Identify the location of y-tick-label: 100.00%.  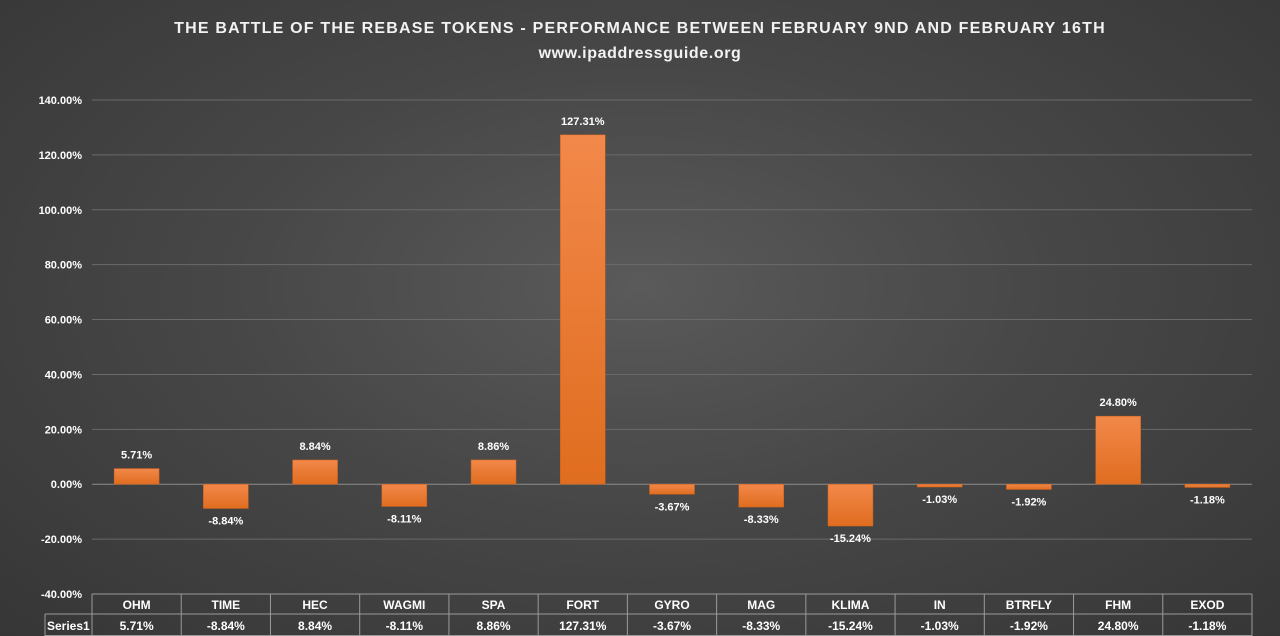
(61, 211).